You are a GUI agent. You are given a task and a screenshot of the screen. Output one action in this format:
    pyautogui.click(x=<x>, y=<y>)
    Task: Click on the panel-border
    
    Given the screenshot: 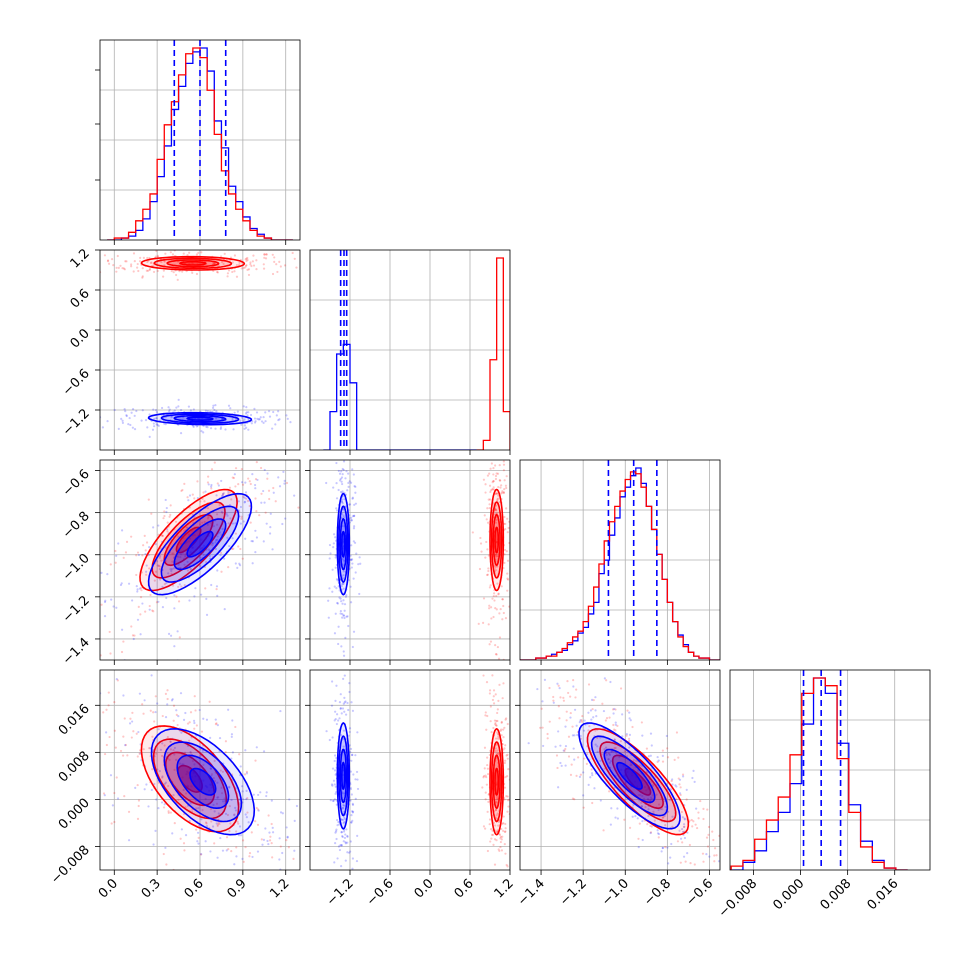 What is the action you would take?
    pyautogui.click(x=620, y=770)
    